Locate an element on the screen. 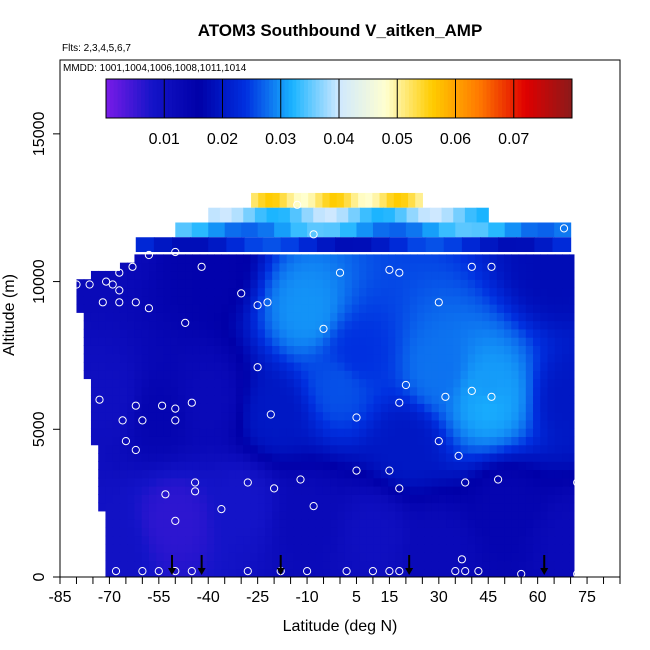  flight-arrow is located at coordinates (409, 565).